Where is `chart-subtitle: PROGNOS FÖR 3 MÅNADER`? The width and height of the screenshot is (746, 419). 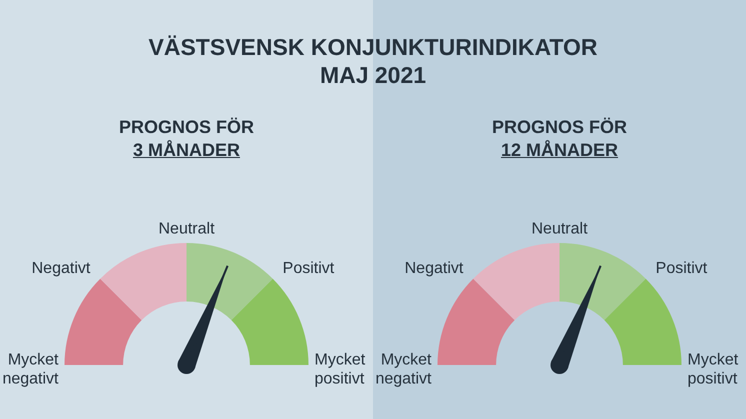 chart-subtitle: PROGNOS FÖR 3 MÅNADER is located at coordinates (186, 139).